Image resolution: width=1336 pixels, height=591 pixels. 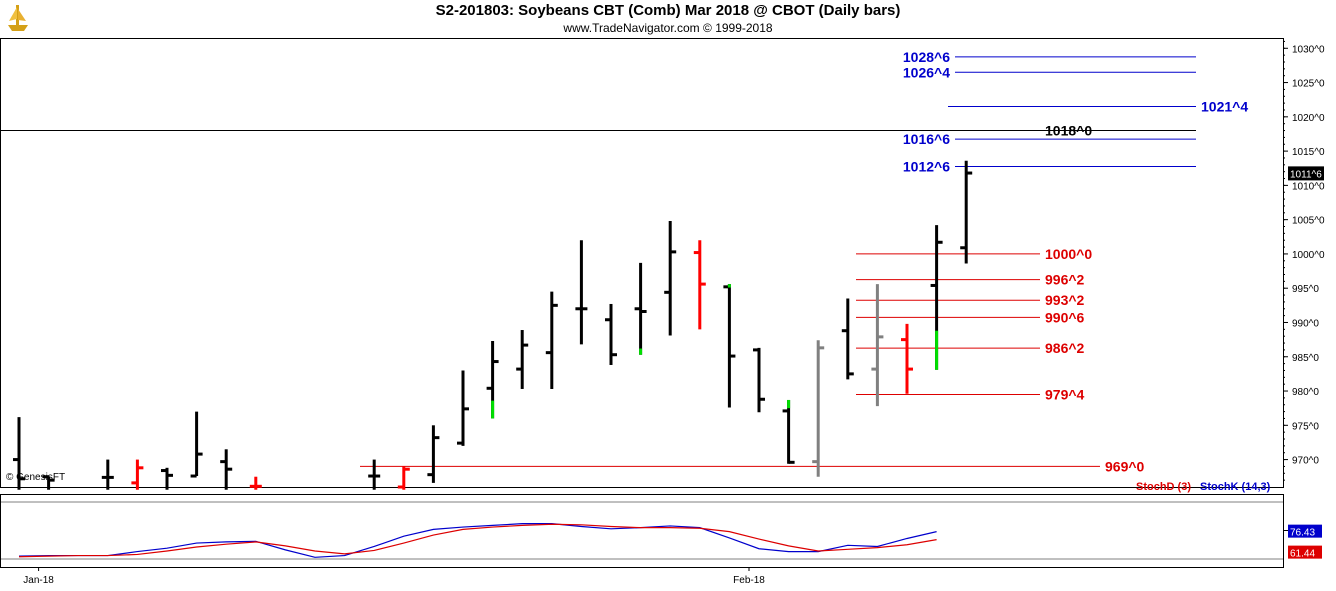 What do you see at coordinates (1065, 317) in the screenshot?
I see `level-label: 990^6` at bounding box center [1065, 317].